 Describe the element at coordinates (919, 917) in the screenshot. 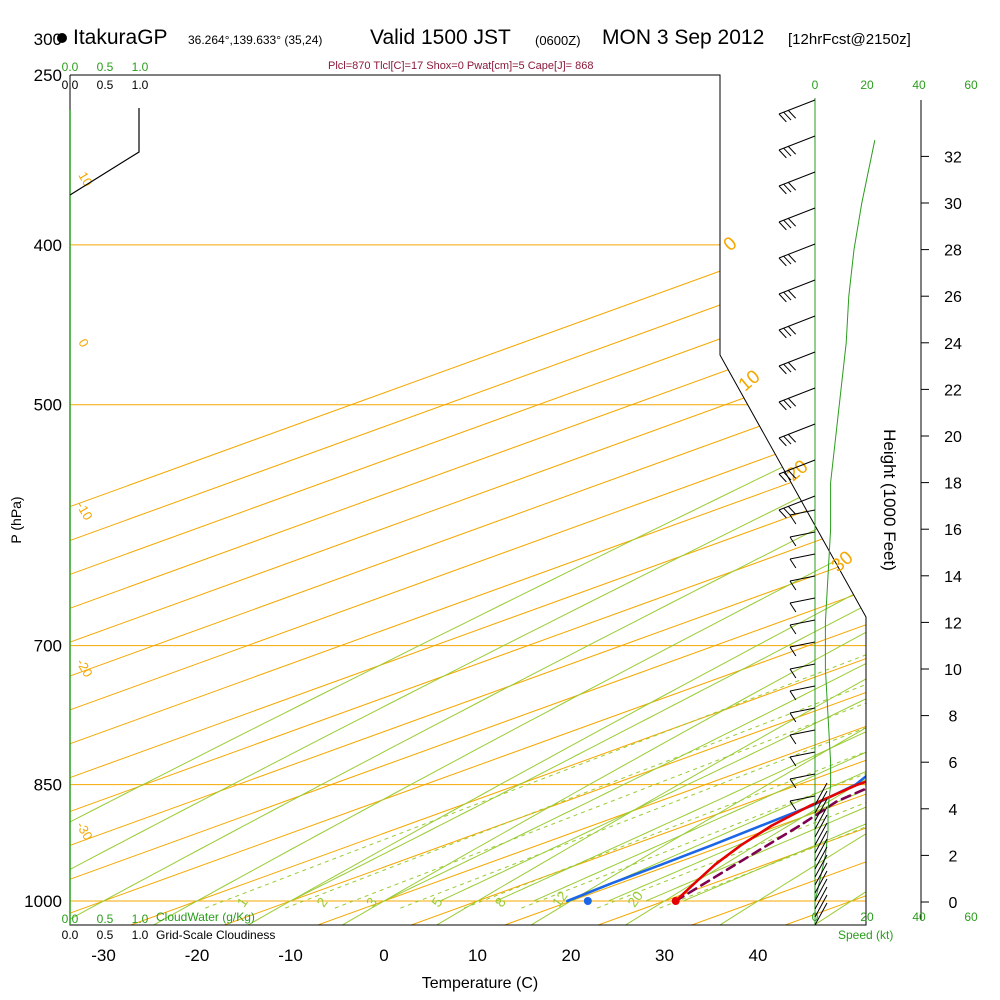

I see `wind-speed-tick-bottom: 40` at that location.